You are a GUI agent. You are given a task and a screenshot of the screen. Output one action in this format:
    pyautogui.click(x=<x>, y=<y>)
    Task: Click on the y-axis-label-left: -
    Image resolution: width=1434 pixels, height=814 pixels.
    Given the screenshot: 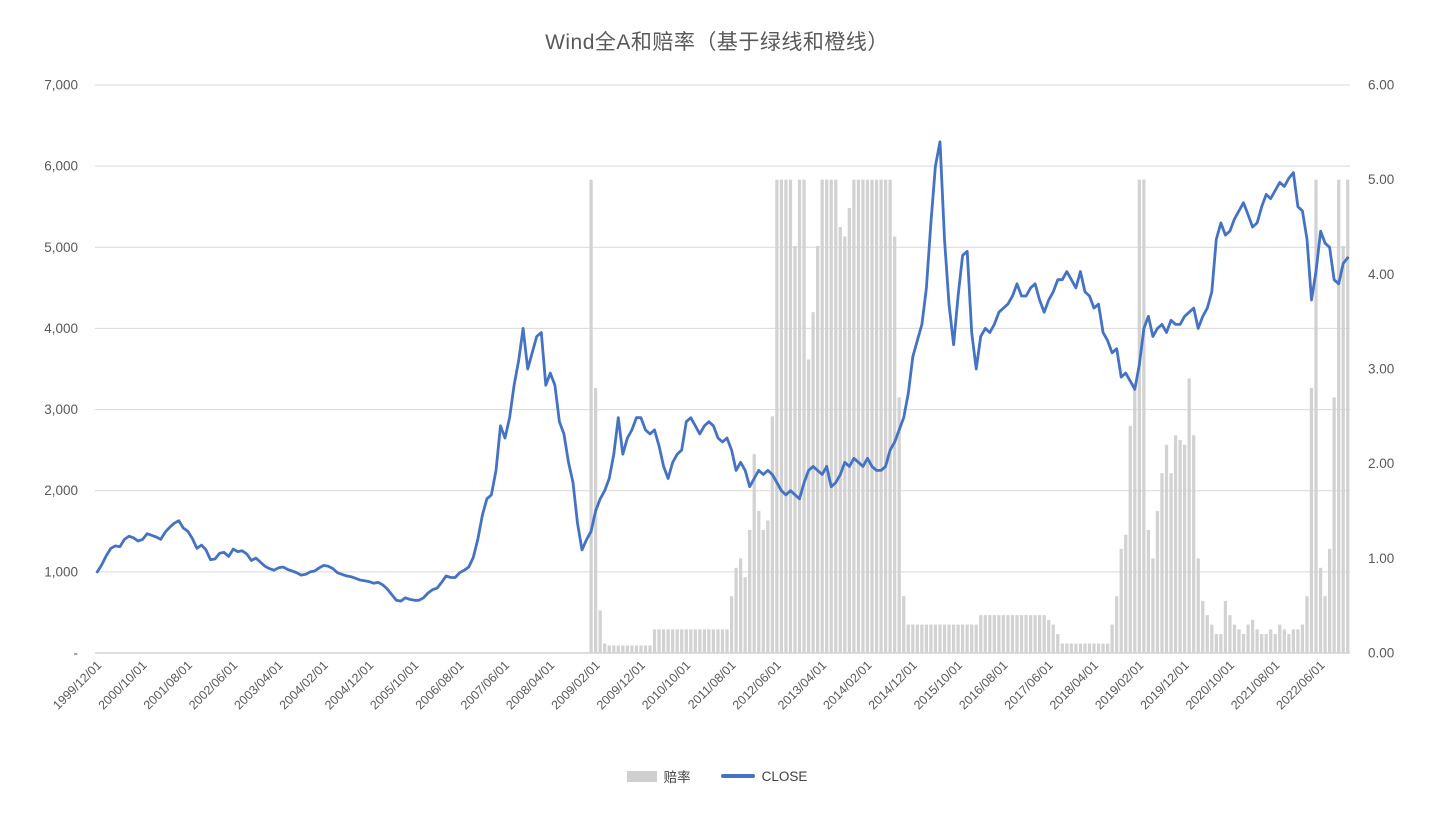 What is the action you would take?
    pyautogui.click(x=76, y=653)
    